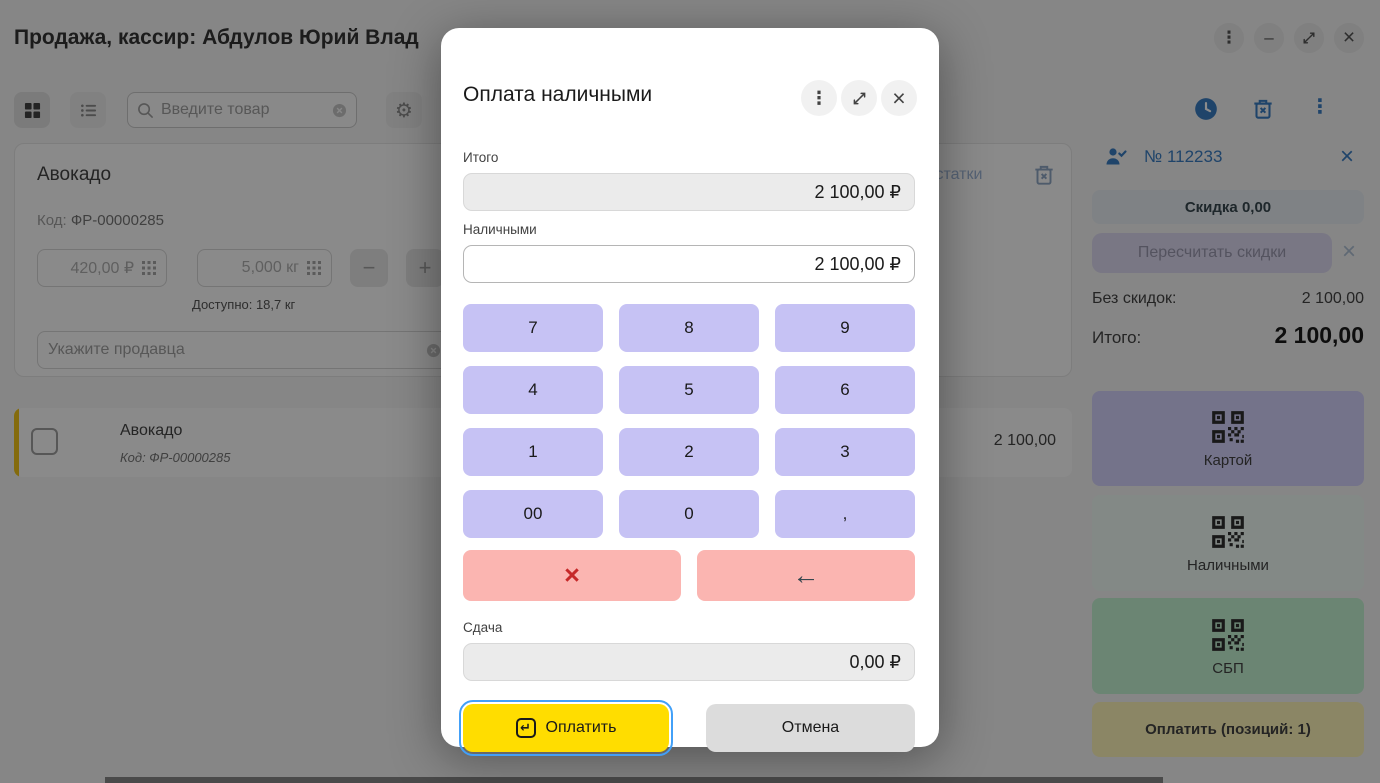  Describe the element at coordinates (845, 390) in the screenshot. I see `keypad-6: 6` at that location.